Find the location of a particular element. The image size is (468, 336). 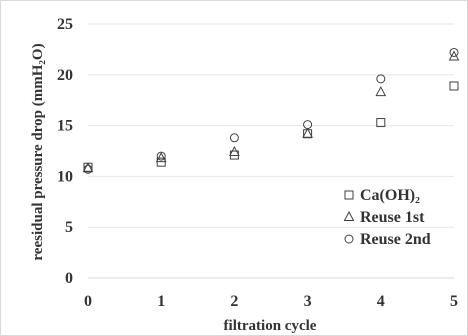

x-tick-label: 1 is located at coordinates (161, 301).